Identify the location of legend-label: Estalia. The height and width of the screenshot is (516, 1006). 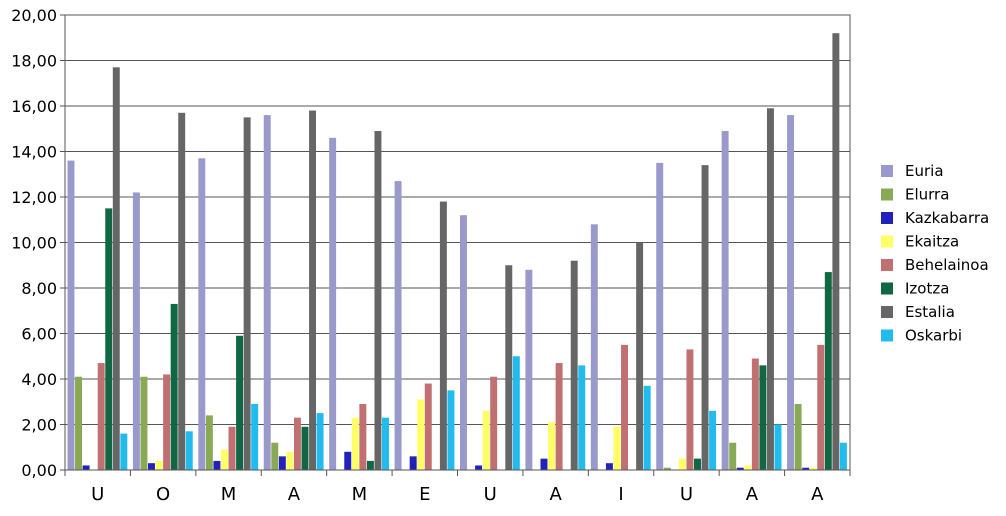
(930, 312).